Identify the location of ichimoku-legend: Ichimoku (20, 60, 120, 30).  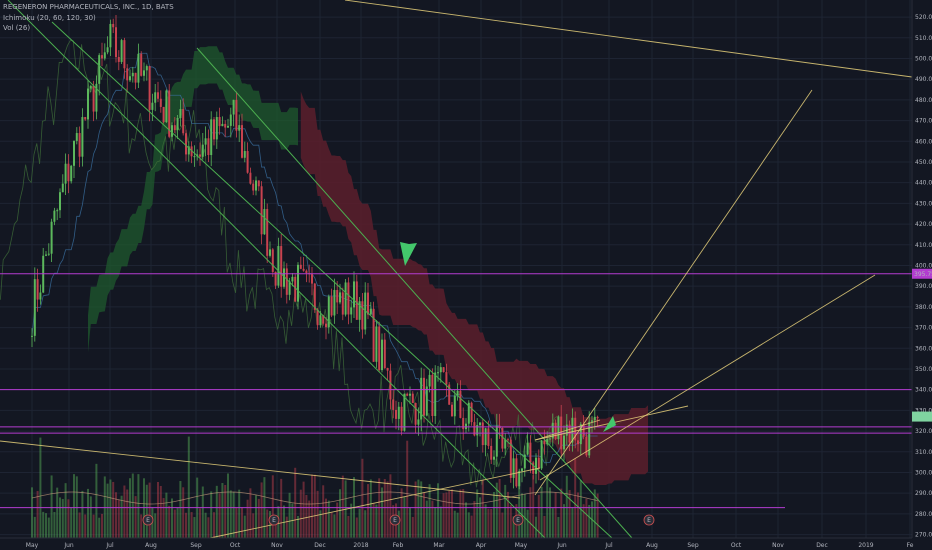
(49, 18).